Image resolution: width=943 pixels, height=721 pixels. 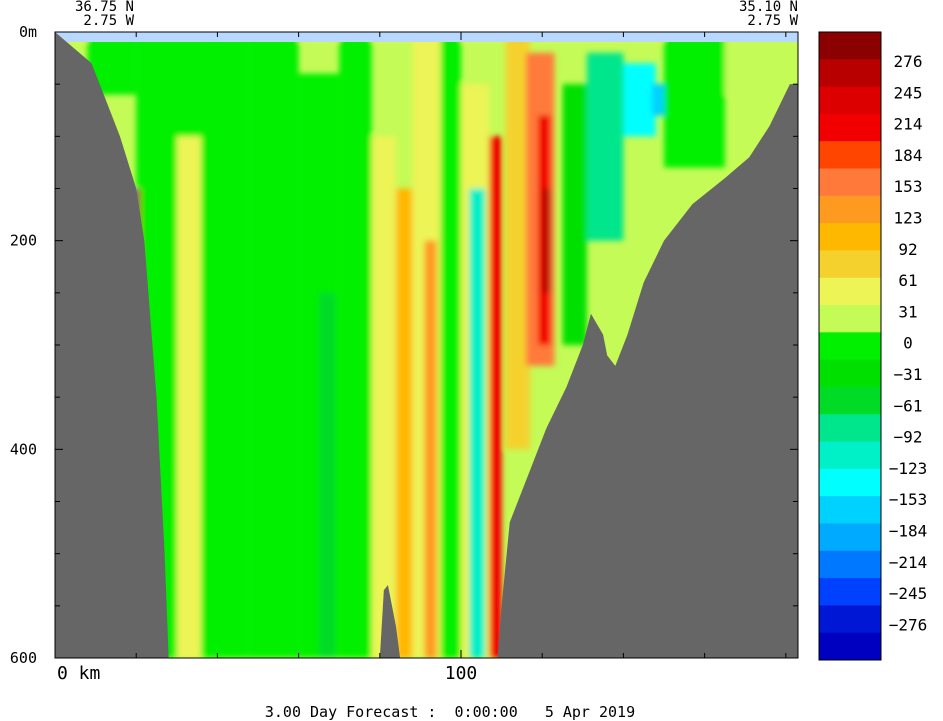 What do you see at coordinates (908, 155) in the screenshot?
I see `colorbar-label: 184` at bounding box center [908, 155].